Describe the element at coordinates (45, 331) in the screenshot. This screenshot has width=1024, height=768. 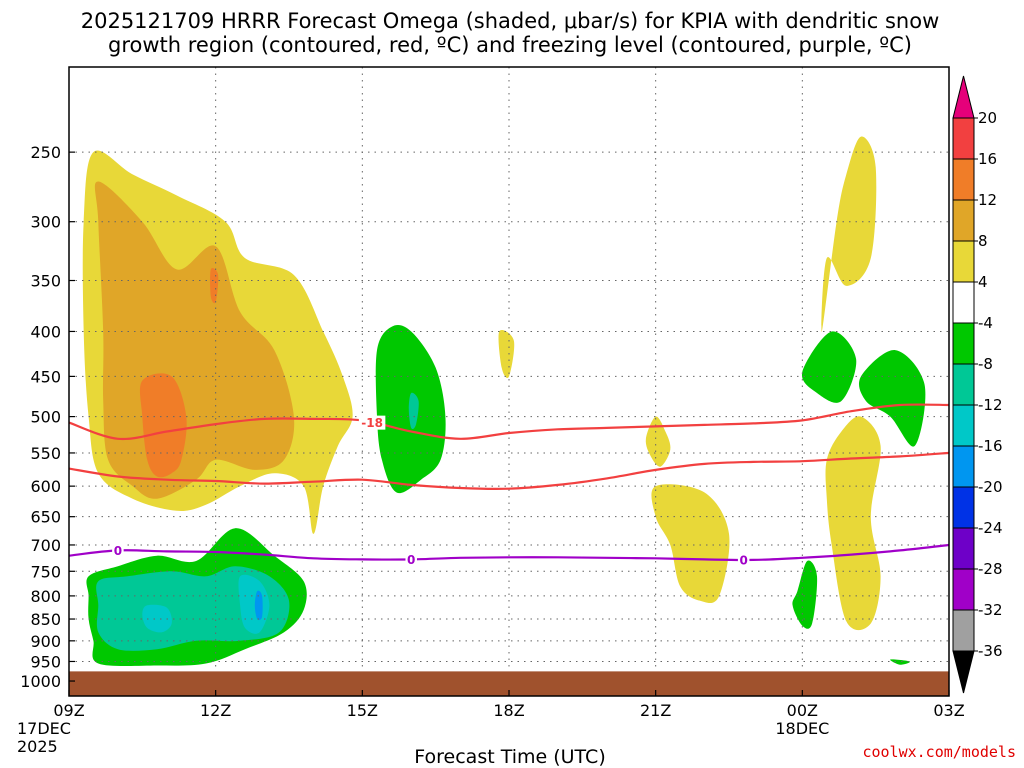
I see `y-tick-label-400: 400` at that location.